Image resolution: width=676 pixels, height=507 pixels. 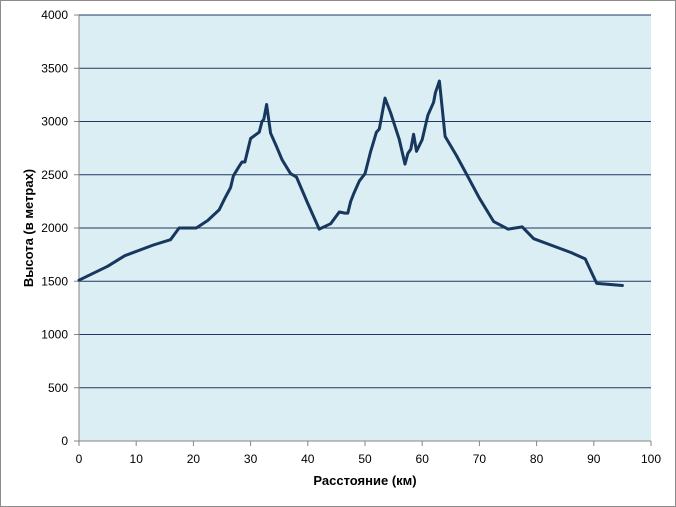 What do you see at coordinates (54, 281) in the screenshot?
I see `y-tick-label: 1500` at bounding box center [54, 281].